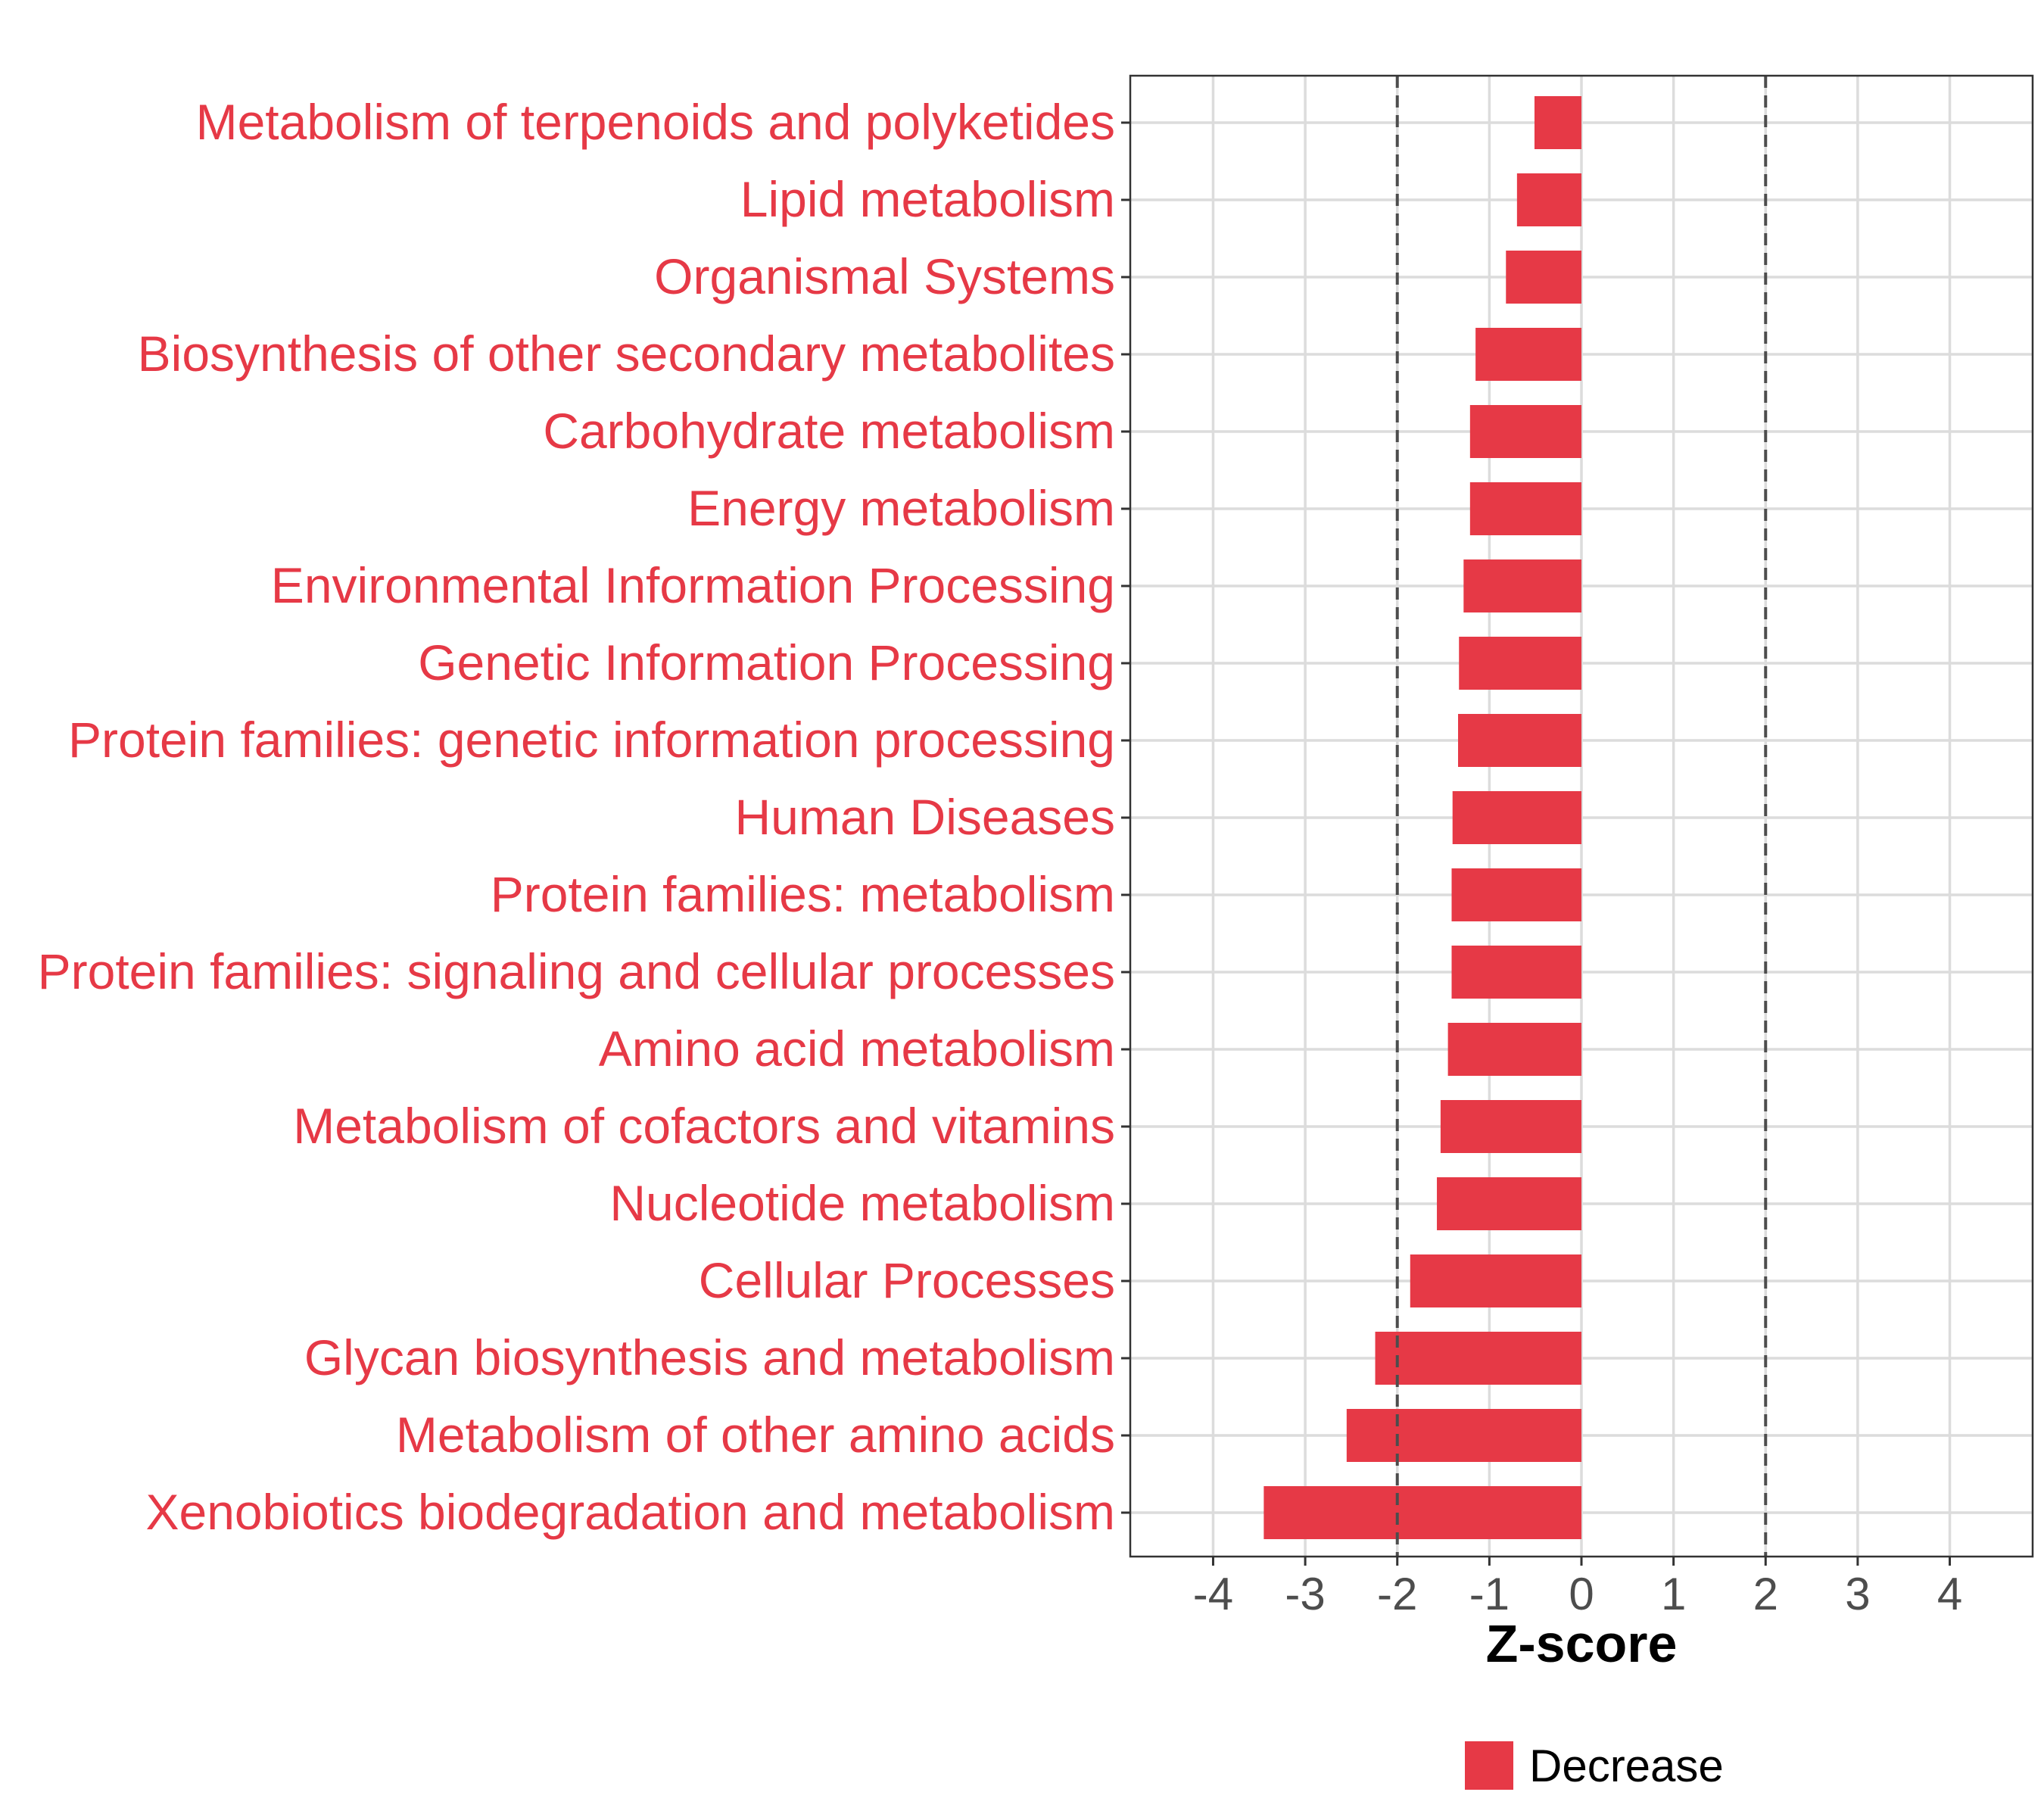 The image size is (2044, 1817). What do you see at coordinates (1489, 1594) in the screenshot?
I see `x-tick-label: -1` at bounding box center [1489, 1594].